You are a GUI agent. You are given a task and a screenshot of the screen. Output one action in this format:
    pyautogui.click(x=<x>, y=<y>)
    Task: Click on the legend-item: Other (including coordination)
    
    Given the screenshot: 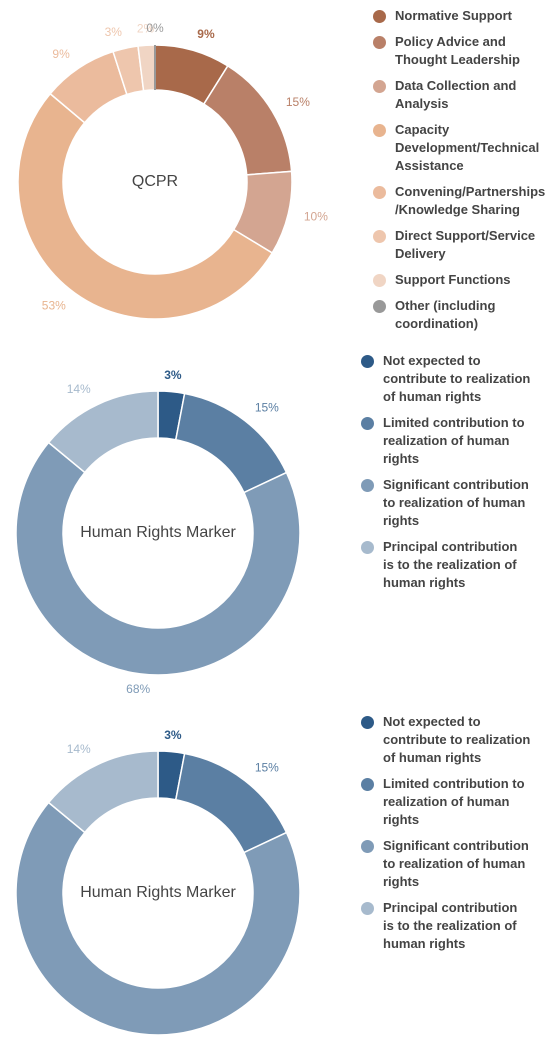 What is the action you would take?
    pyautogui.click(x=455, y=315)
    